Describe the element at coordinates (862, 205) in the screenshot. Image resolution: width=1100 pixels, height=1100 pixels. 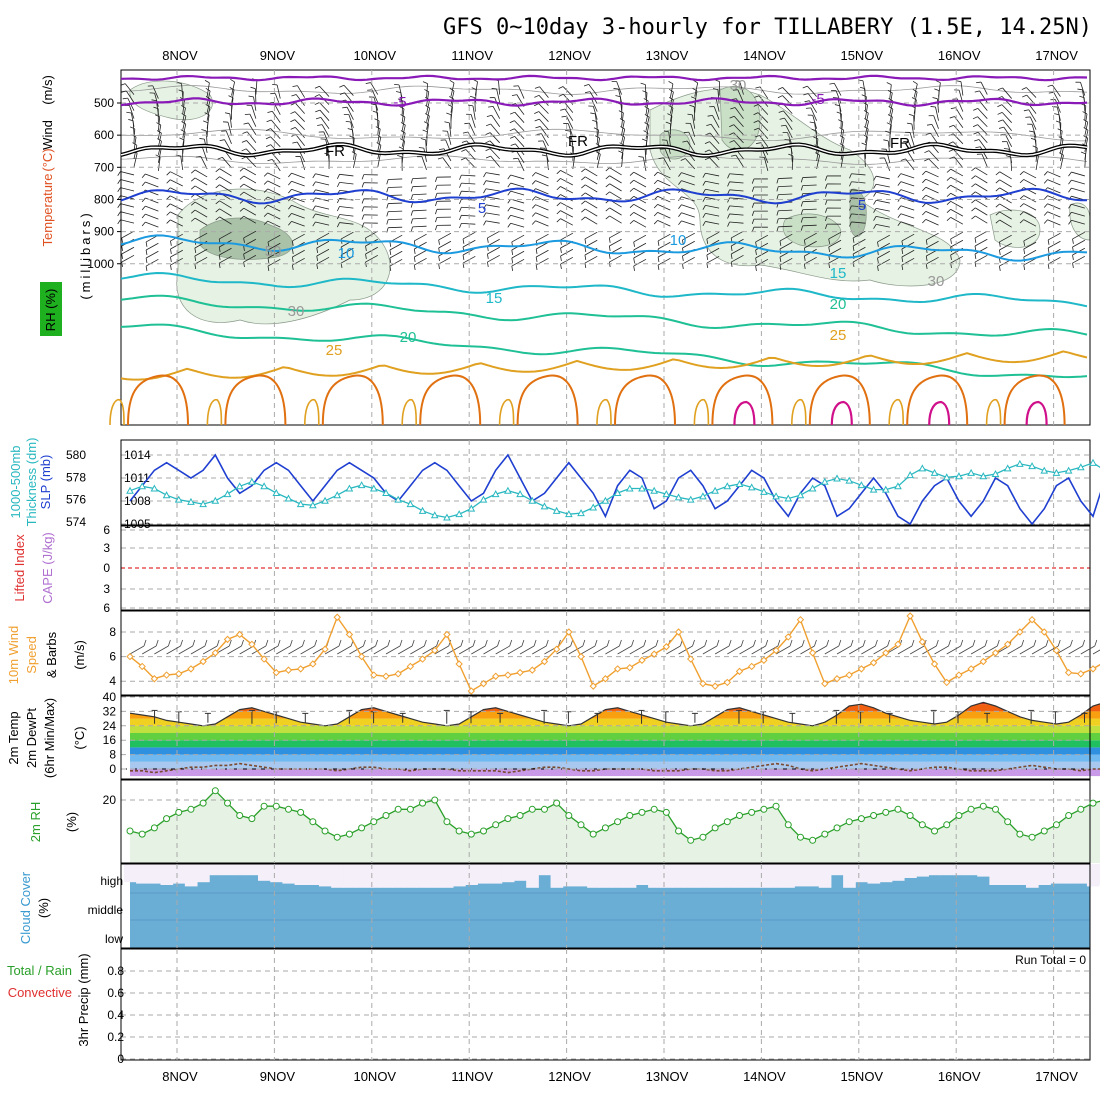
I see `contour-label: 5` at that location.